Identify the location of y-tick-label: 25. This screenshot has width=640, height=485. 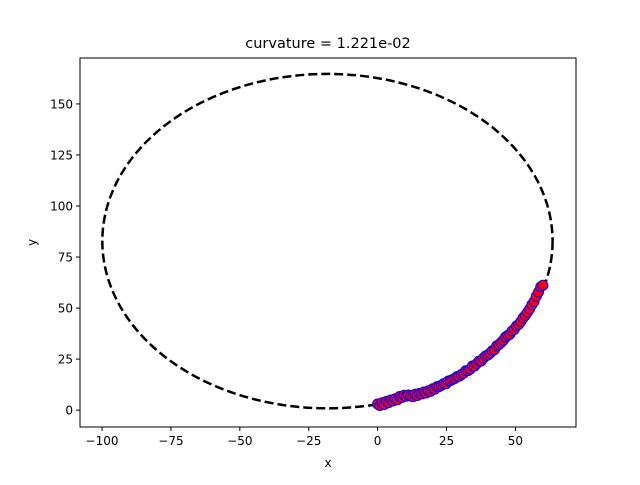
(65, 360).